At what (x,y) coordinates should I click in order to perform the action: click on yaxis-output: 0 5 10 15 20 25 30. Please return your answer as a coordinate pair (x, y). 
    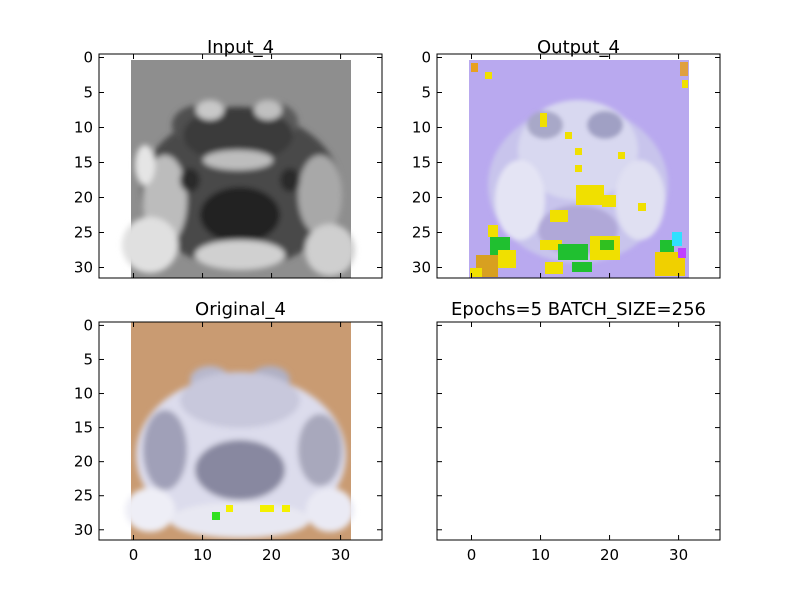
    Looking at the image, I should click on (566, 163).